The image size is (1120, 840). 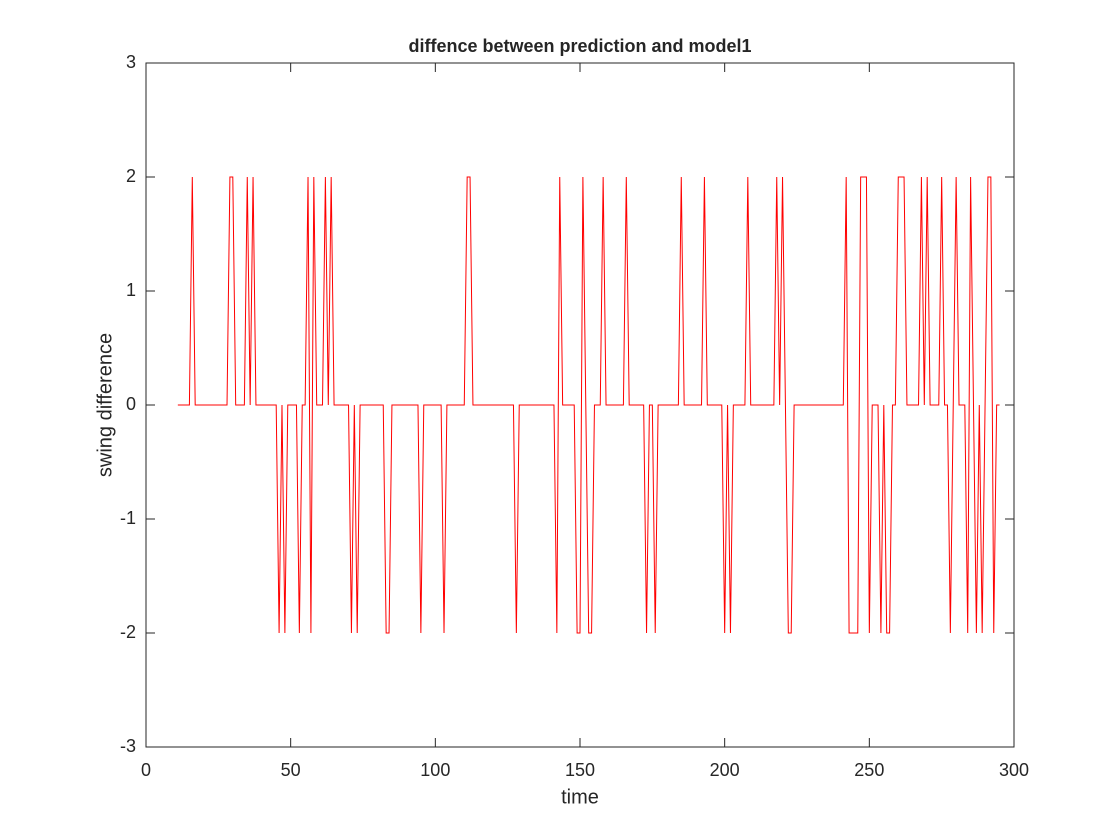 What do you see at coordinates (131, 404) in the screenshot?
I see `y-tick-label: 0` at bounding box center [131, 404].